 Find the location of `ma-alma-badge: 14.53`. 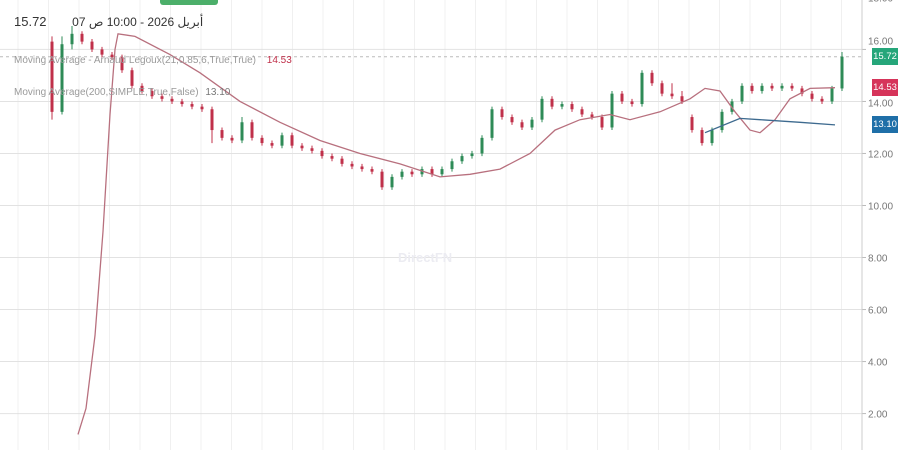

ma-alma-badge: 14.53 is located at coordinates (885, 88).